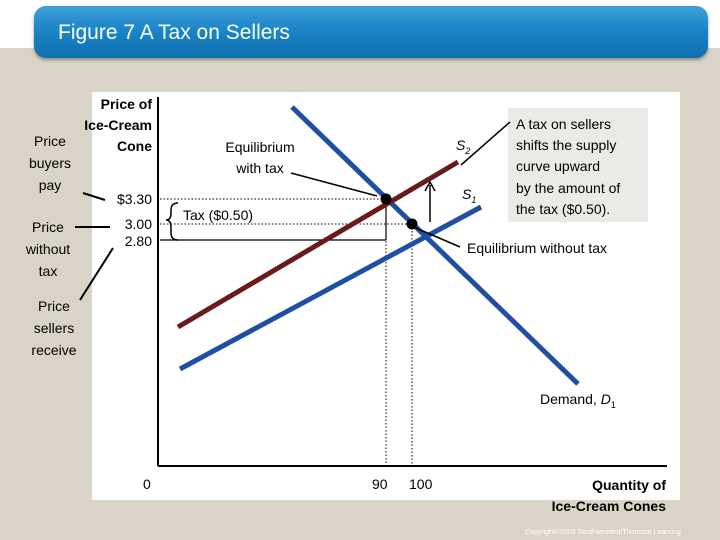 The image size is (720, 540). I want to click on demand-subscript: 1, so click(613, 404).